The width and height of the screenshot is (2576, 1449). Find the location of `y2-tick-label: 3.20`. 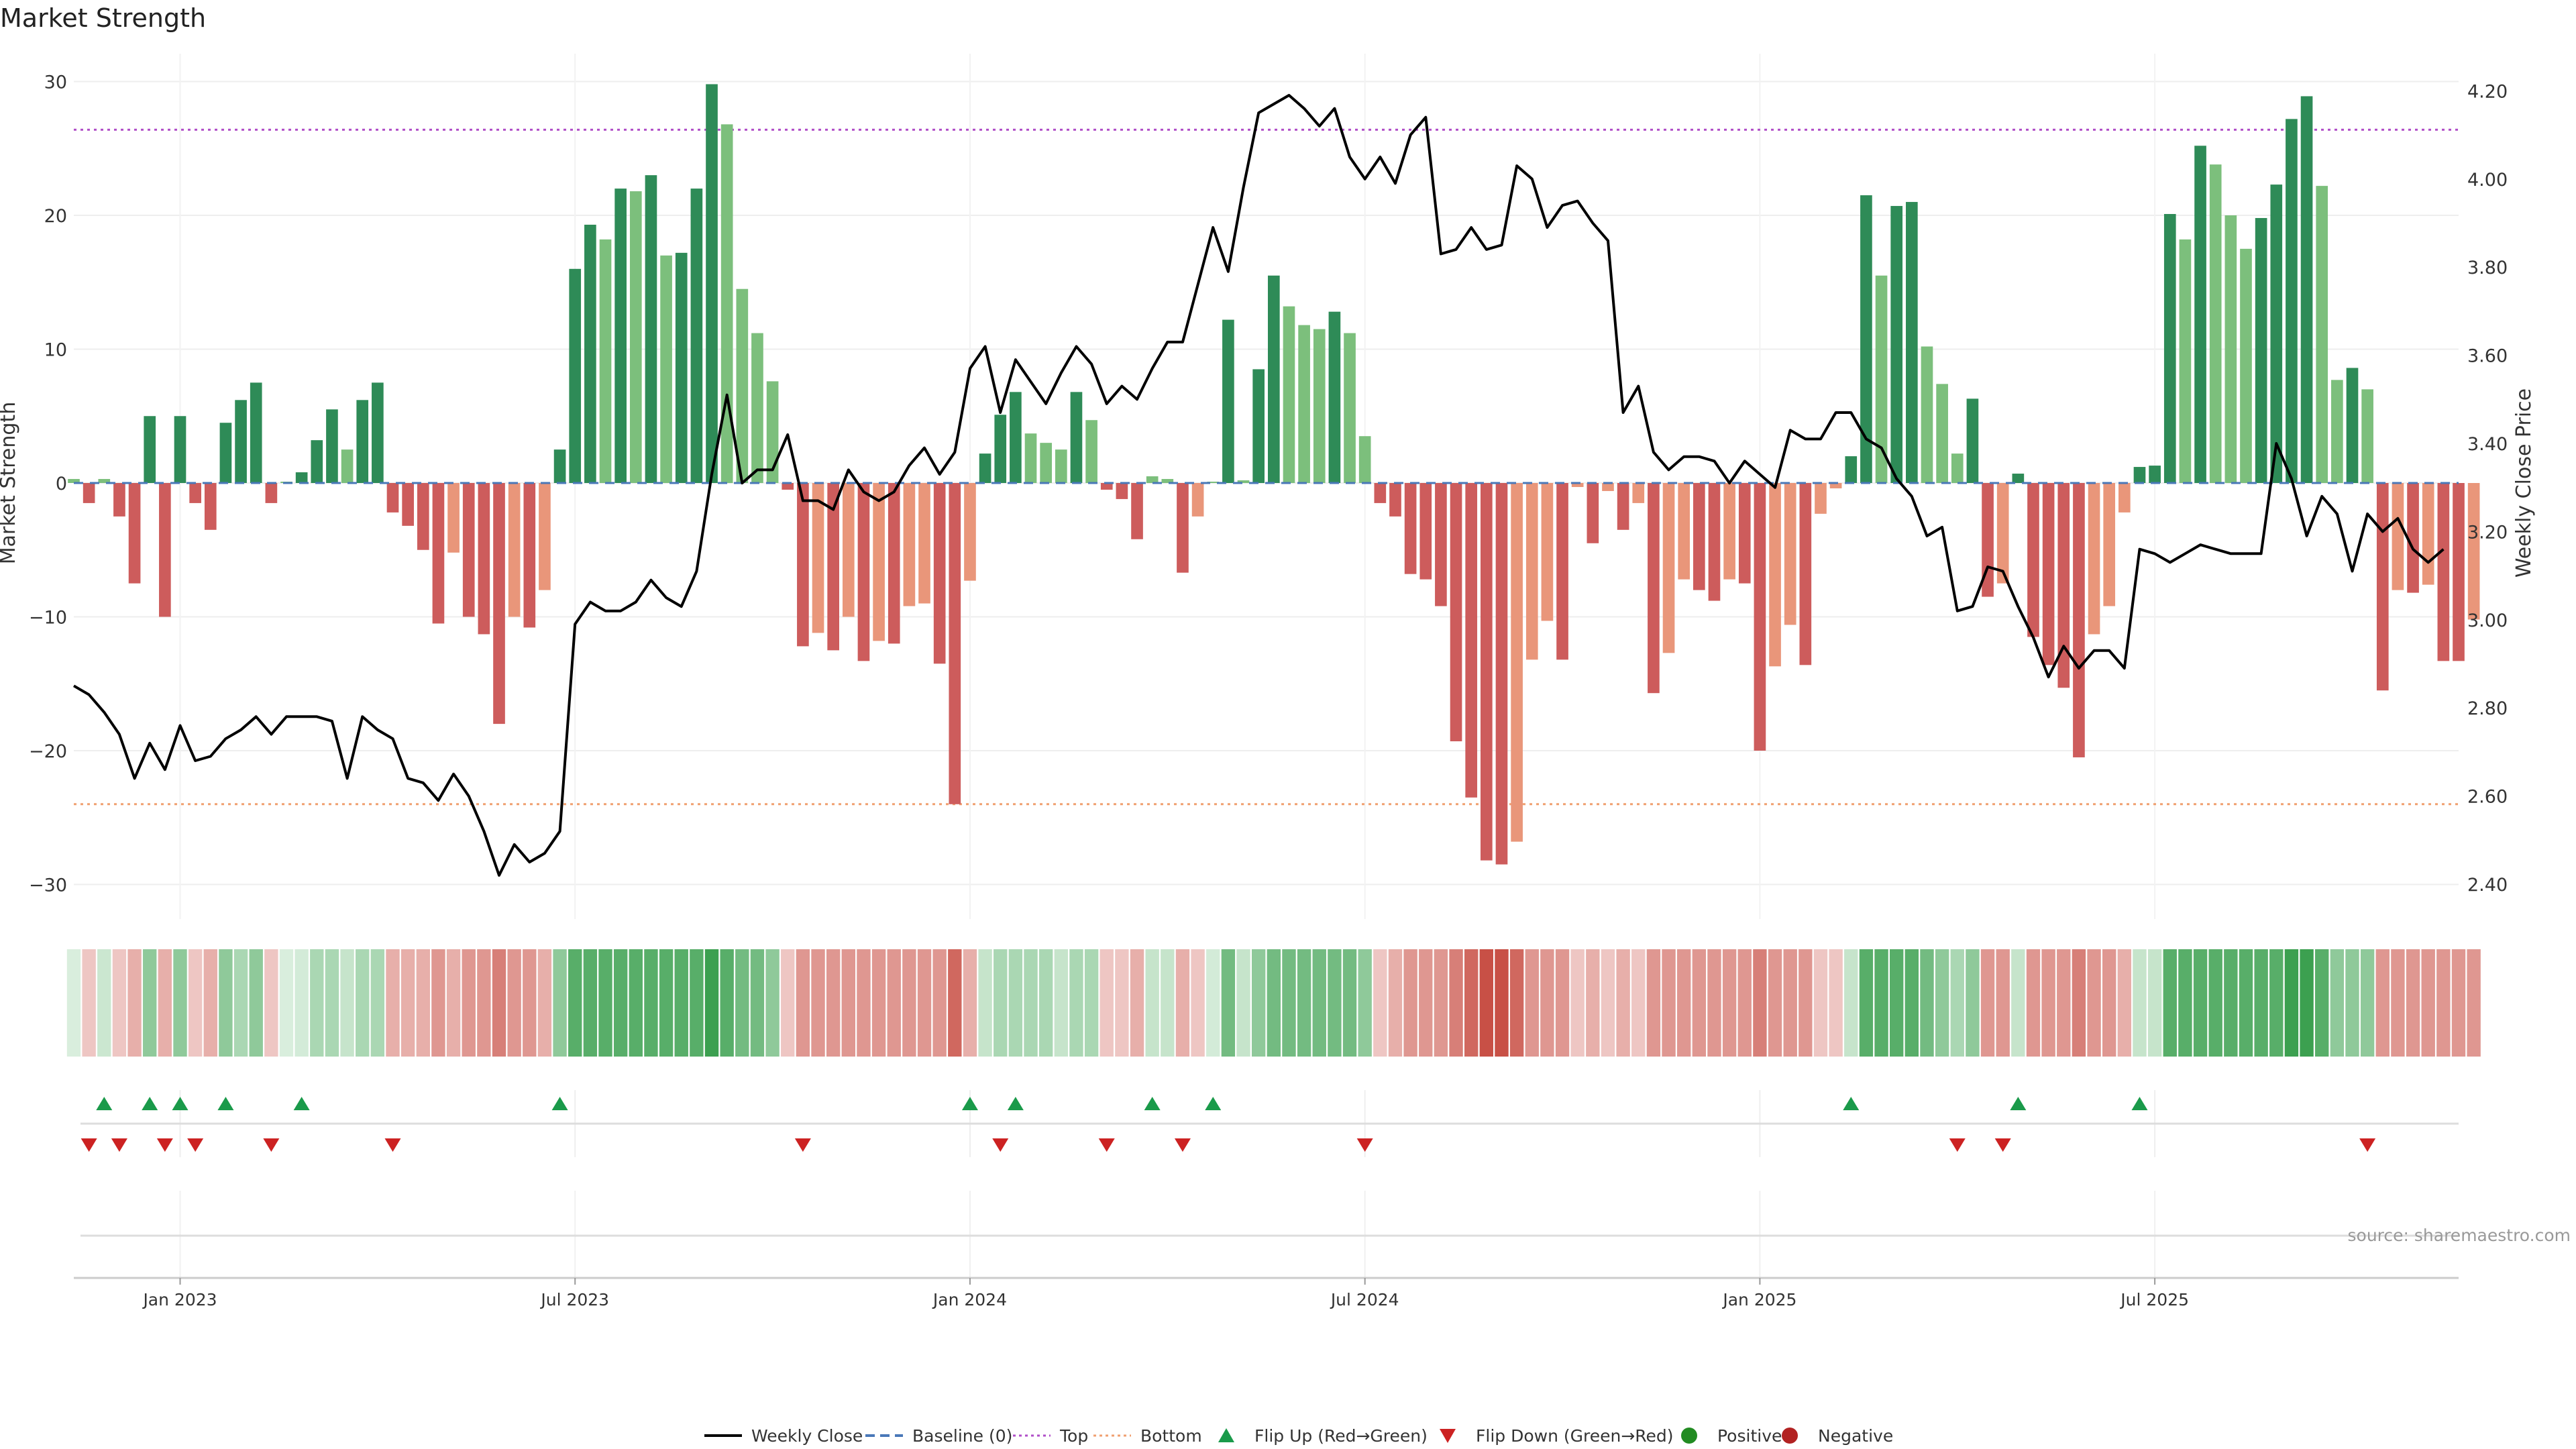

y2-tick-label: 3.20 is located at coordinates (2487, 532).